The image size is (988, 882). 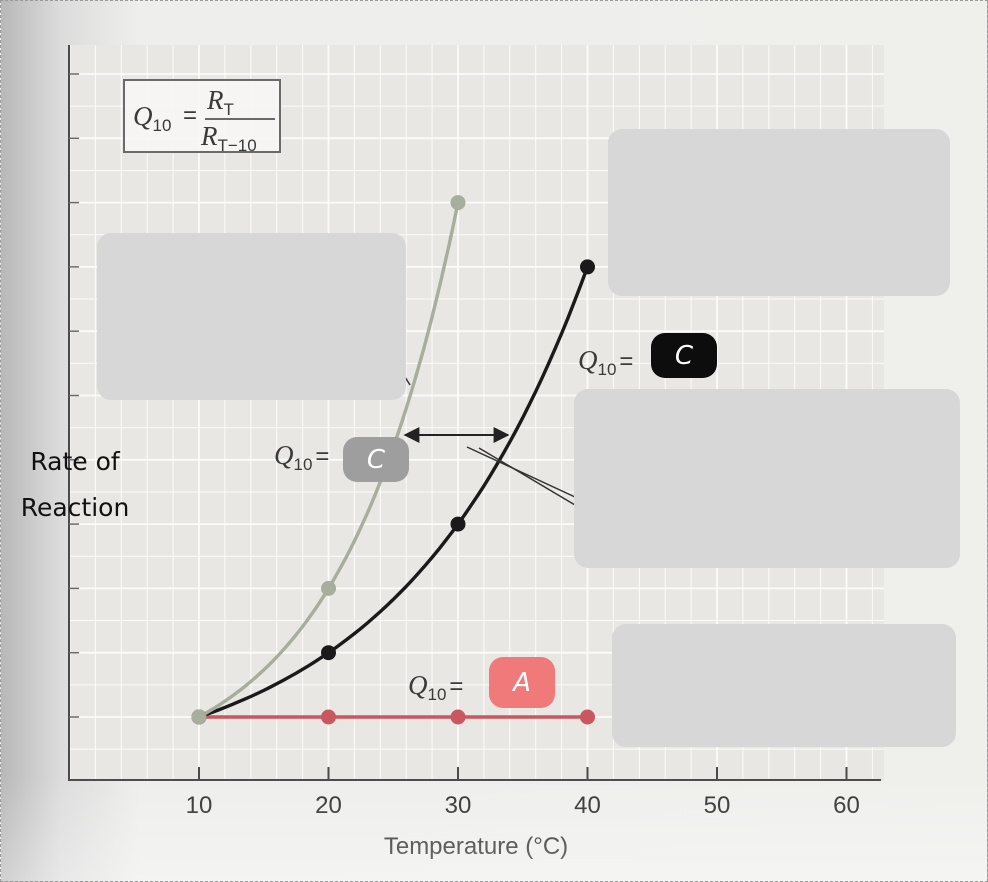 I want to click on arrows, so click(x=489, y=441).